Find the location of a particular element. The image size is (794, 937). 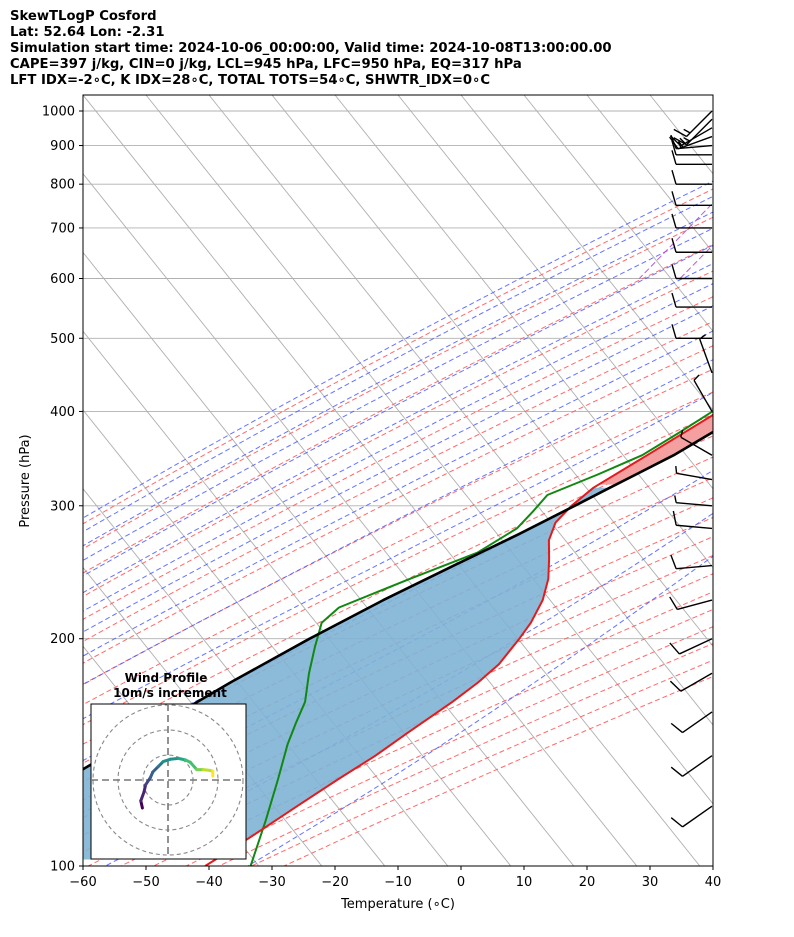

x-tick-label: 30 is located at coordinates (650, 882).